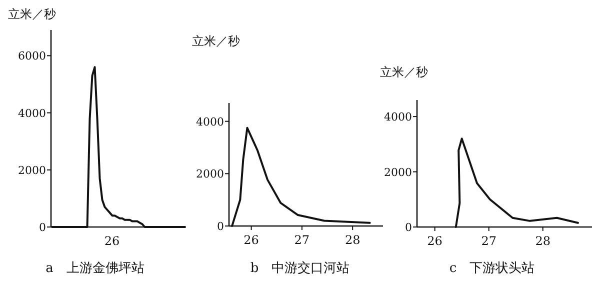  Describe the element at coordinates (32, 56) in the screenshot. I see `y-tick-label: 6000` at that location.